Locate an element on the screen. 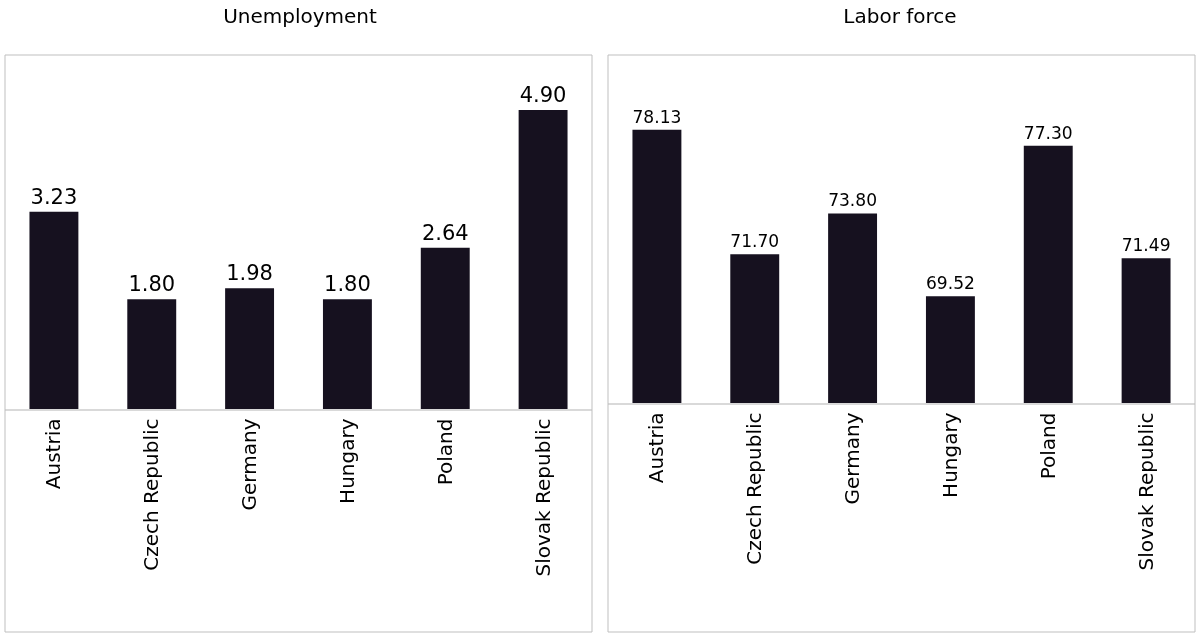 The height and width of the screenshot is (644, 1200). data-label: 78.13 is located at coordinates (657, 116).